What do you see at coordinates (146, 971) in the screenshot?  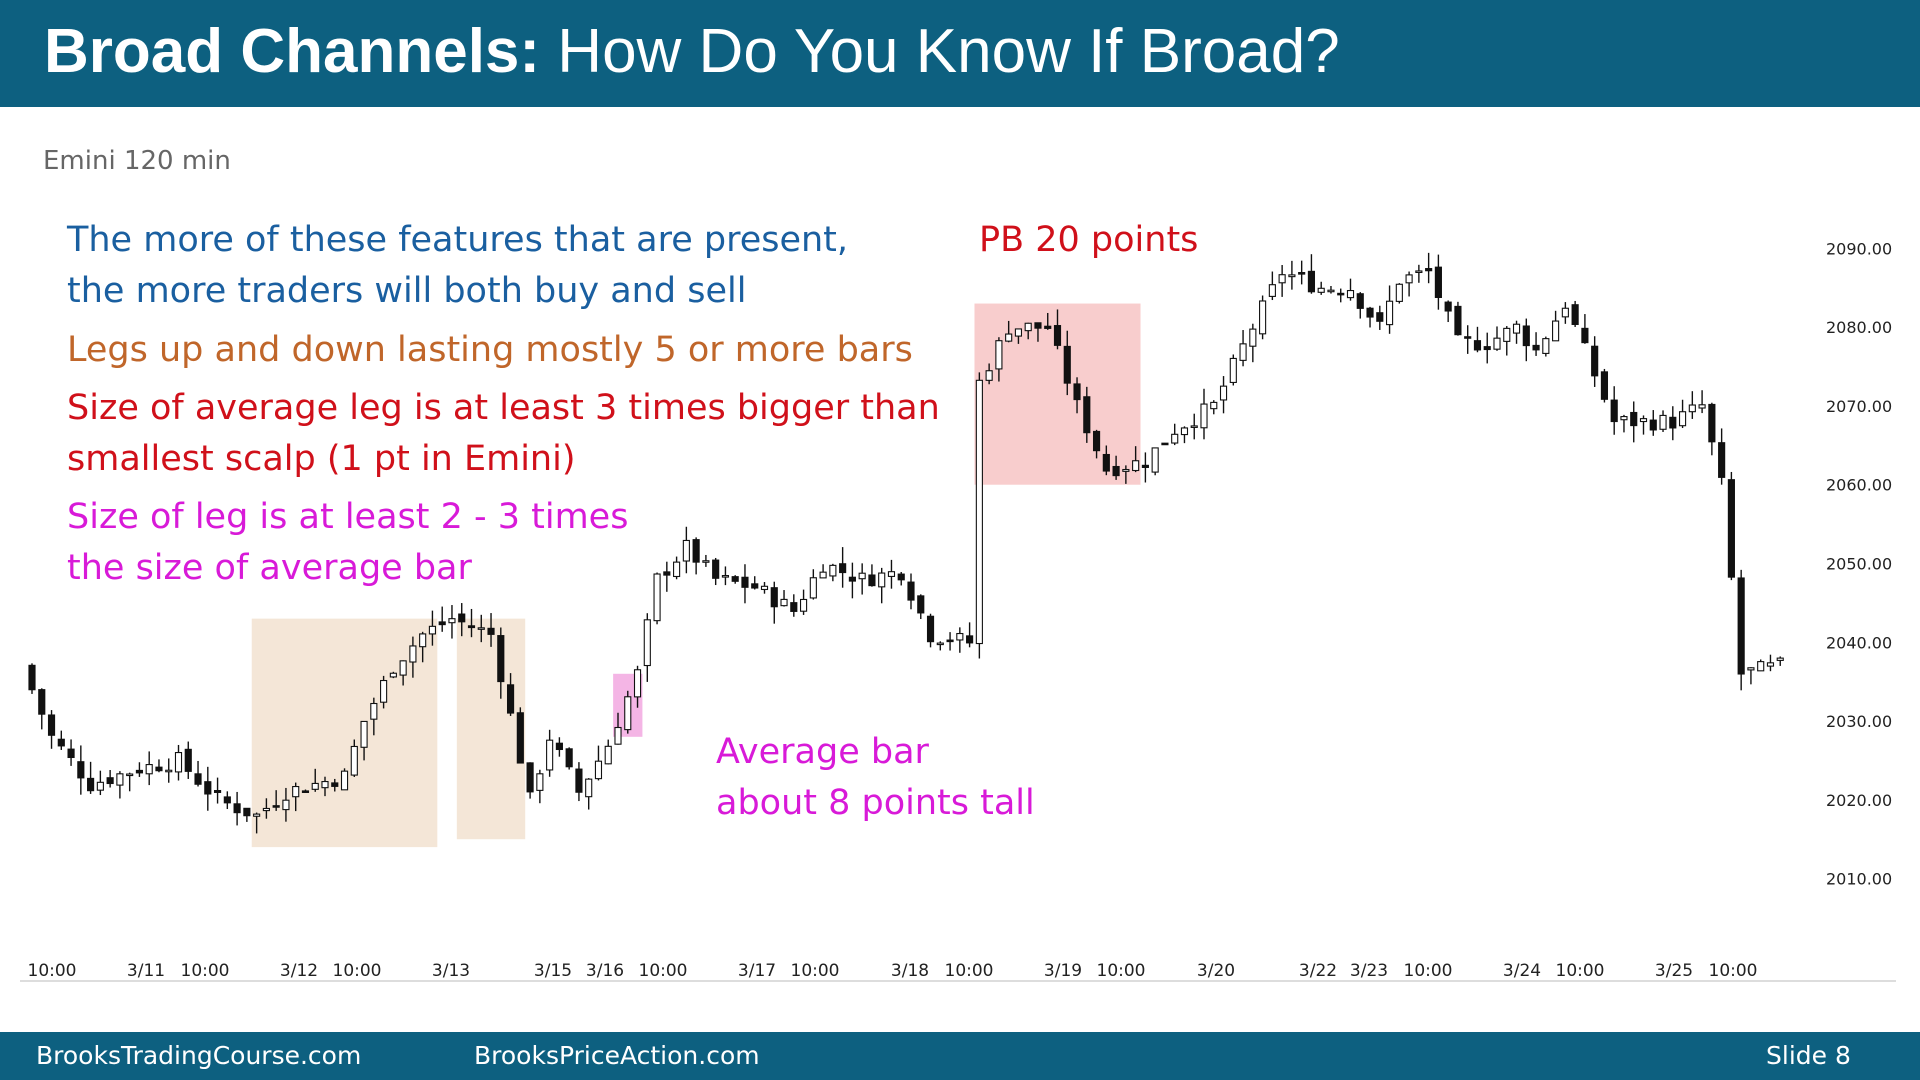 I see `x-tick-label: 3/11` at bounding box center [146, 971].